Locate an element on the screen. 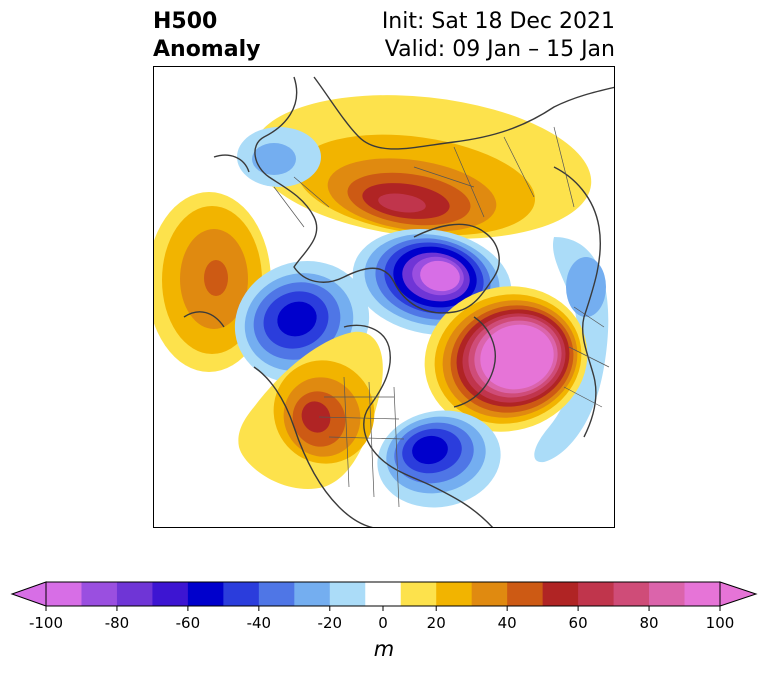 This screenshot has width=768, height=673. colorbar is located at coordinates (384, 596).